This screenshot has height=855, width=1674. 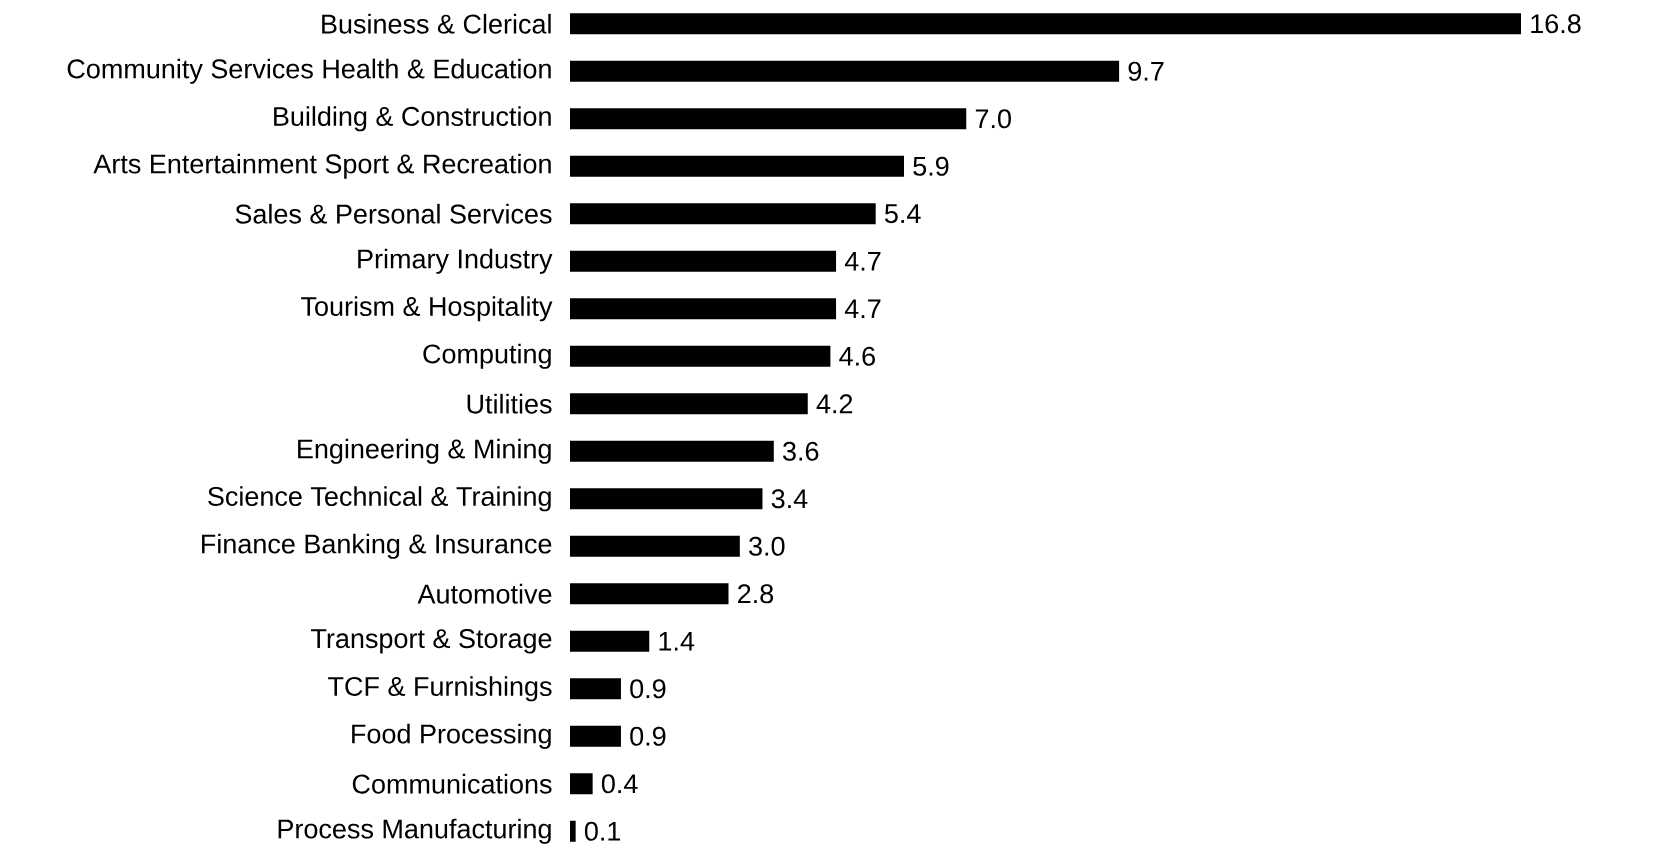 What do you see at coordinates (789, 499) in the screenshot?
I see `data-label: 3.4` at bounding box center [789, 499].